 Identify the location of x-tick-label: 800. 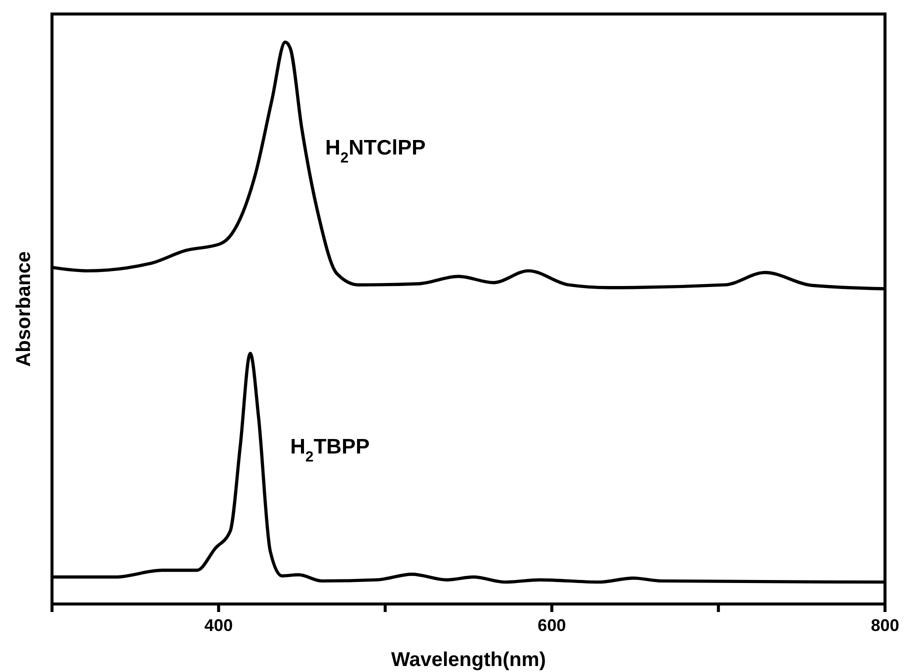
(885, 625).